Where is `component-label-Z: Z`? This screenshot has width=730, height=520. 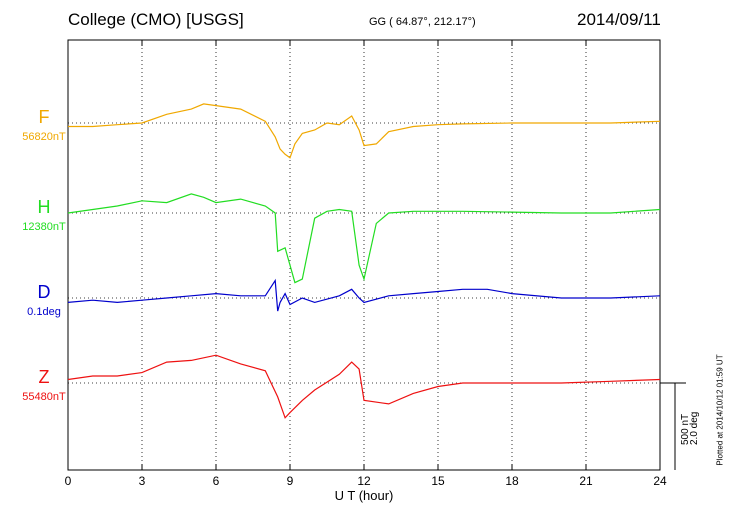
component-label-Z: Z is located at coordinates (44, 377).